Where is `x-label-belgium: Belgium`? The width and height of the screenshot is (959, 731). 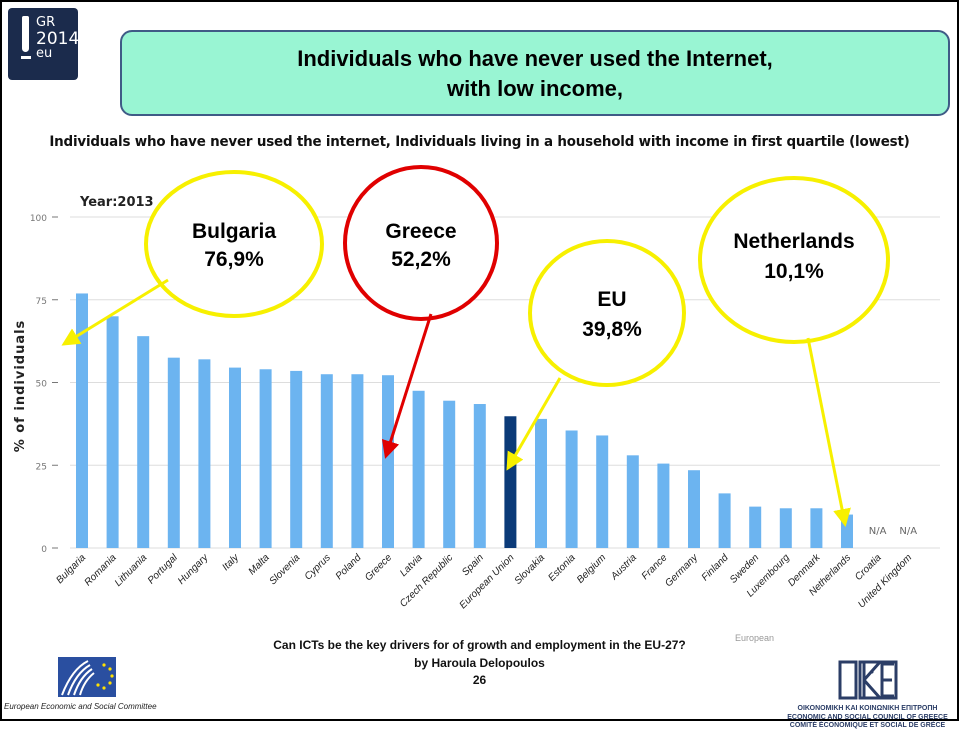
x-label-belgium: Belgium is located at coordinates (591, 568).